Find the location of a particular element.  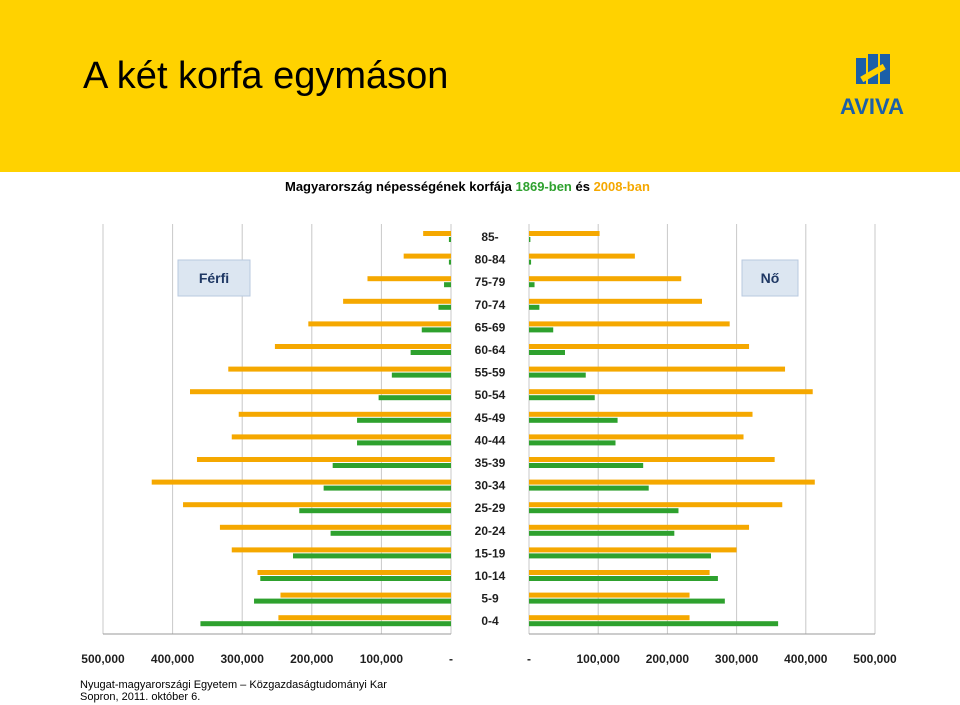

male-label-box: Férfi is located at coordinates (214, 278).